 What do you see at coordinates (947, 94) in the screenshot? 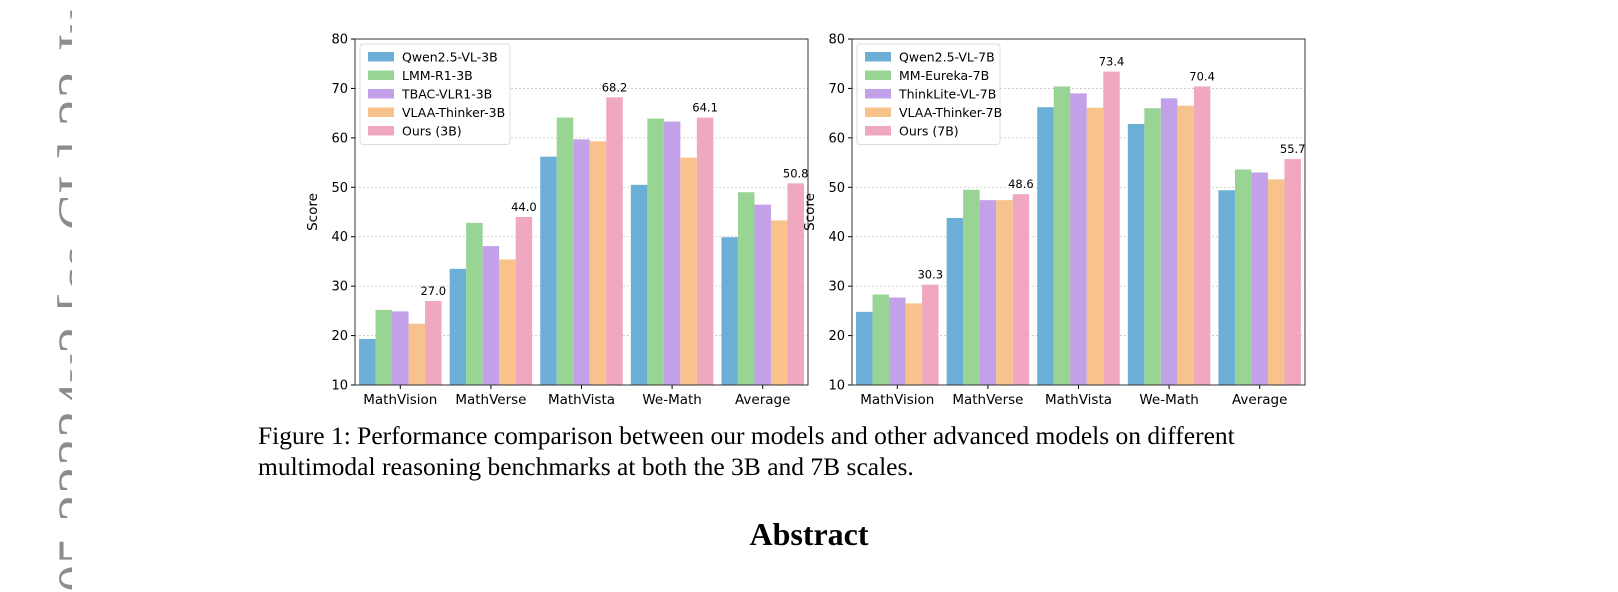
I see `legend-label: ThinkLite-VL-7B` at bounding box center [947, 94].